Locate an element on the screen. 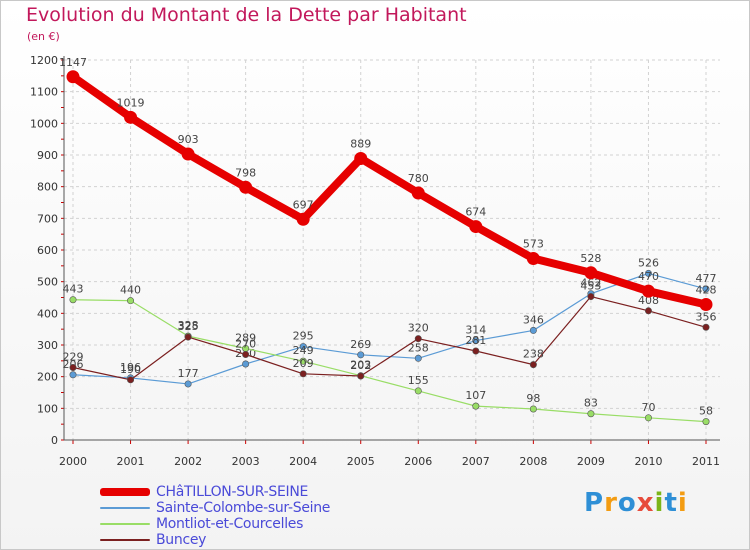 The height and width of the screenshot is (550, 750). data-label: 202 is located at coordinates (360, 365).